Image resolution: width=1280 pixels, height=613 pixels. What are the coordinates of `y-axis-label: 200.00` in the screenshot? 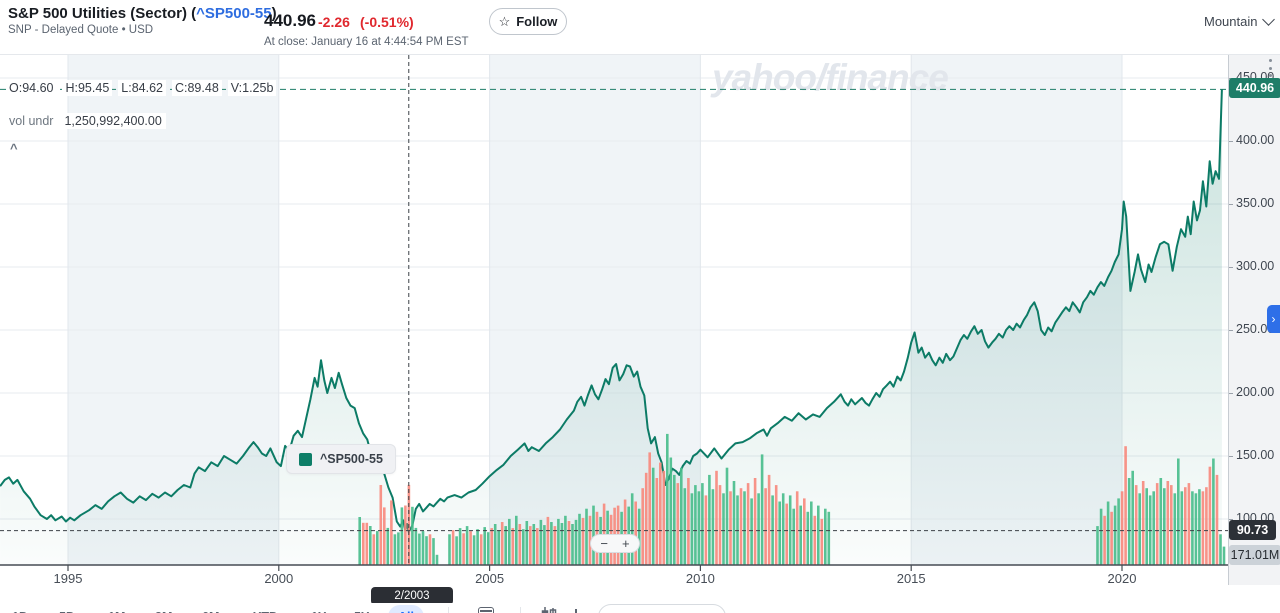 It's located at (1255, 392).